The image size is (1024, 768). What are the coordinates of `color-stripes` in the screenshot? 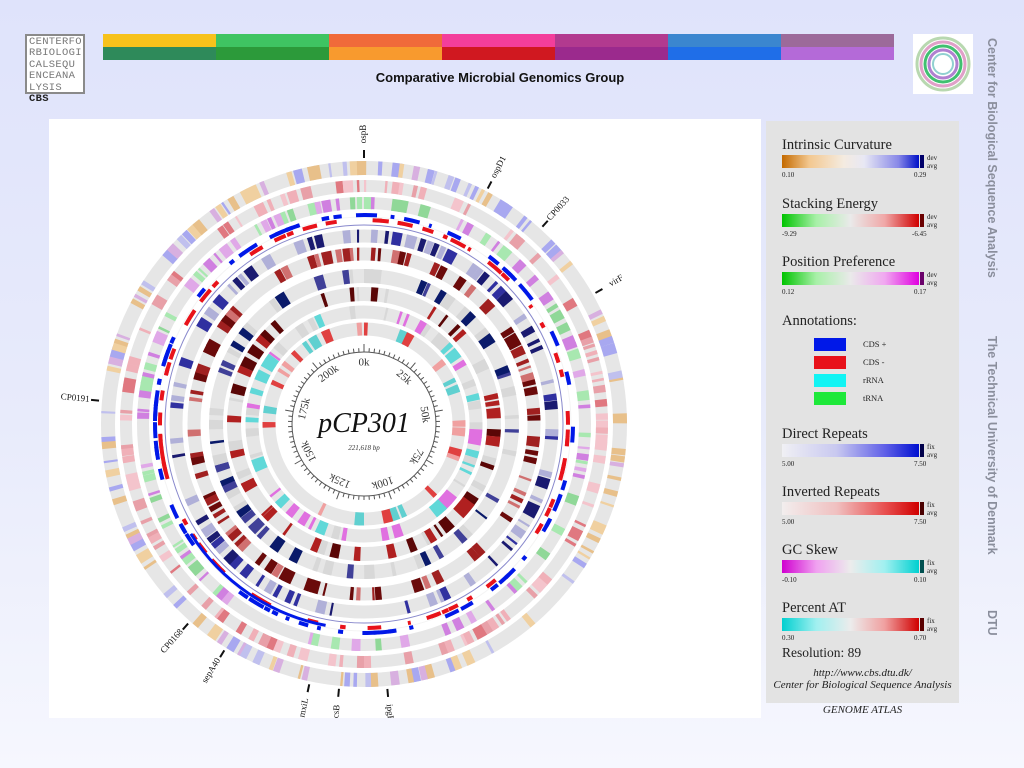 It's located at (499, 47).